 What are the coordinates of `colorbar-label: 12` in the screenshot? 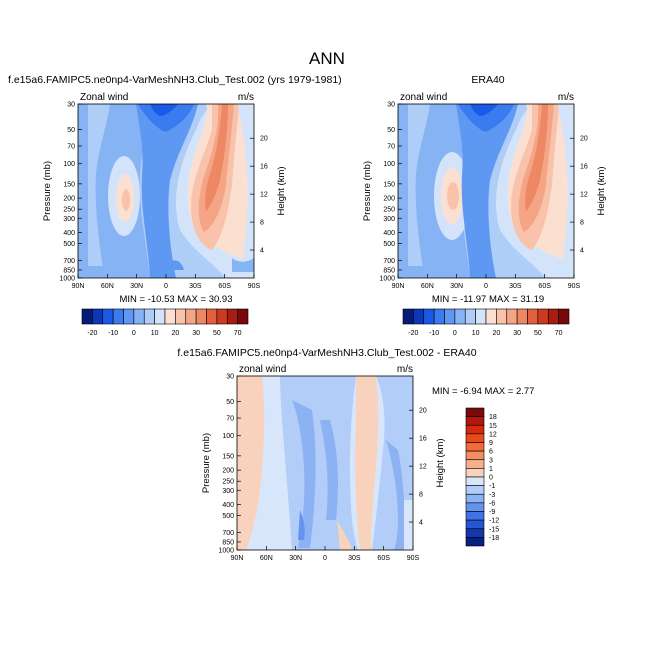 It's located at (493, 434).